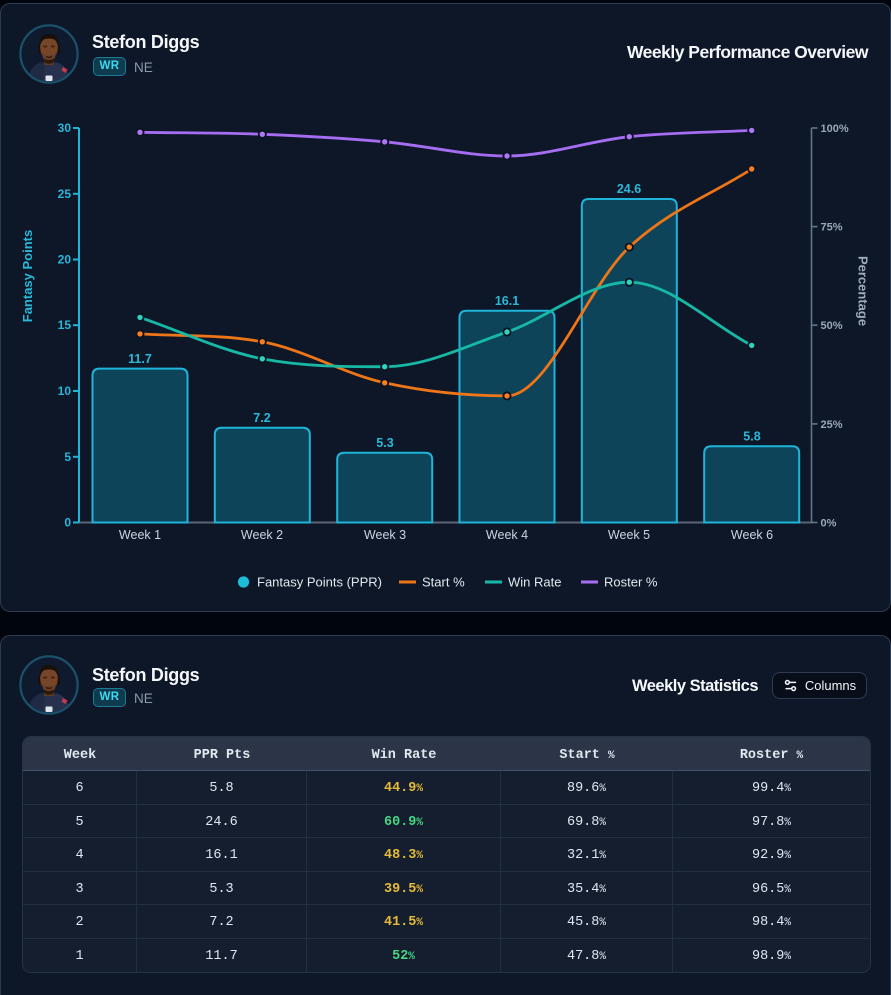  I want to click on svg-text: Roster %, so click(631, 582).